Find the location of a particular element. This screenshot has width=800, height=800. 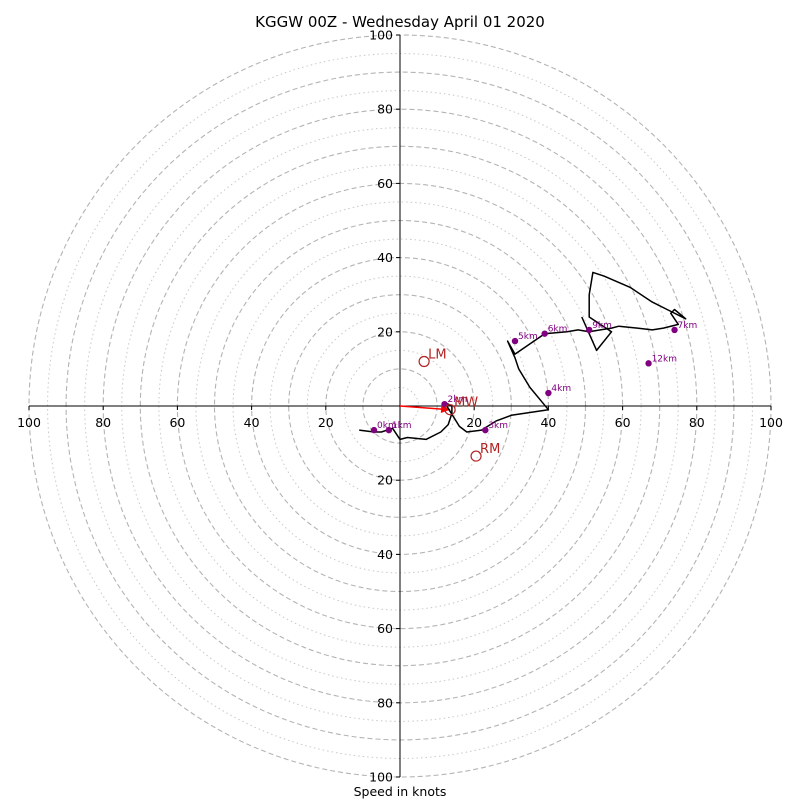

storm-motion-markers: LM RM MW is located at coordinates (459, 404).